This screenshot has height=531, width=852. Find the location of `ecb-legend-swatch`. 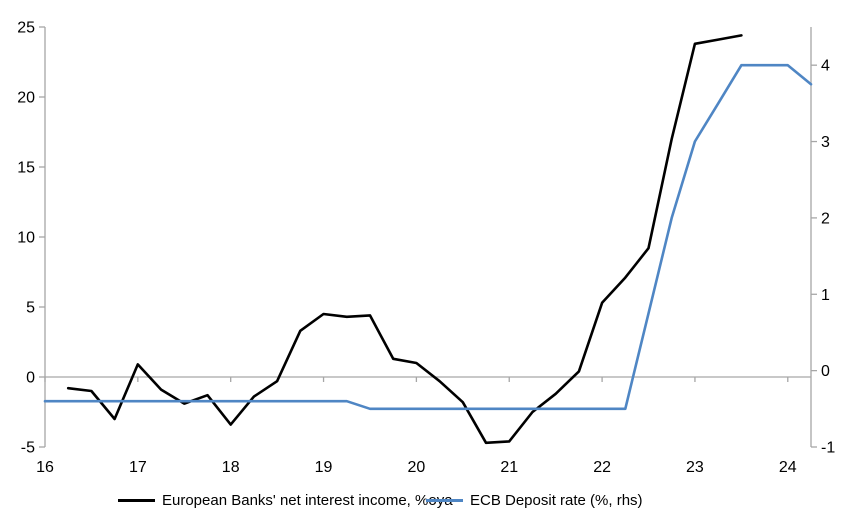

ecb-legend-swatch is located at coordinates (444, 500).